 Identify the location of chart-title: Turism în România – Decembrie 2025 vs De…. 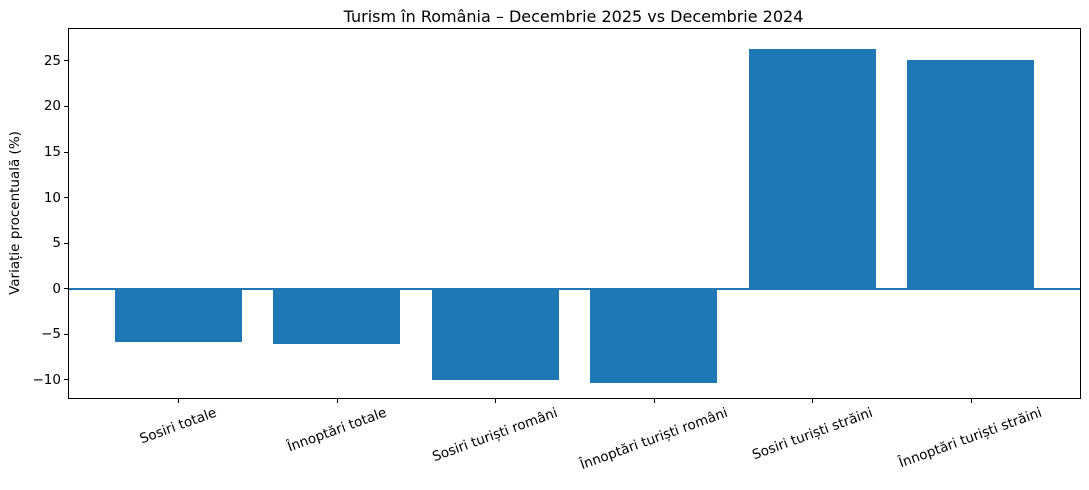
(573, 16).